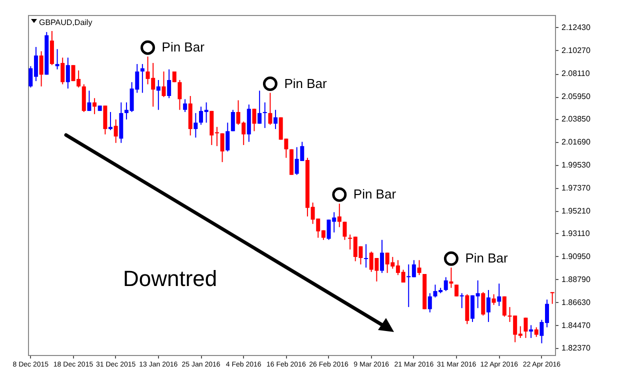 This screenshot has width=636, height=384. I want to click on y-tick-label: 2.03850, so click(576, 119).